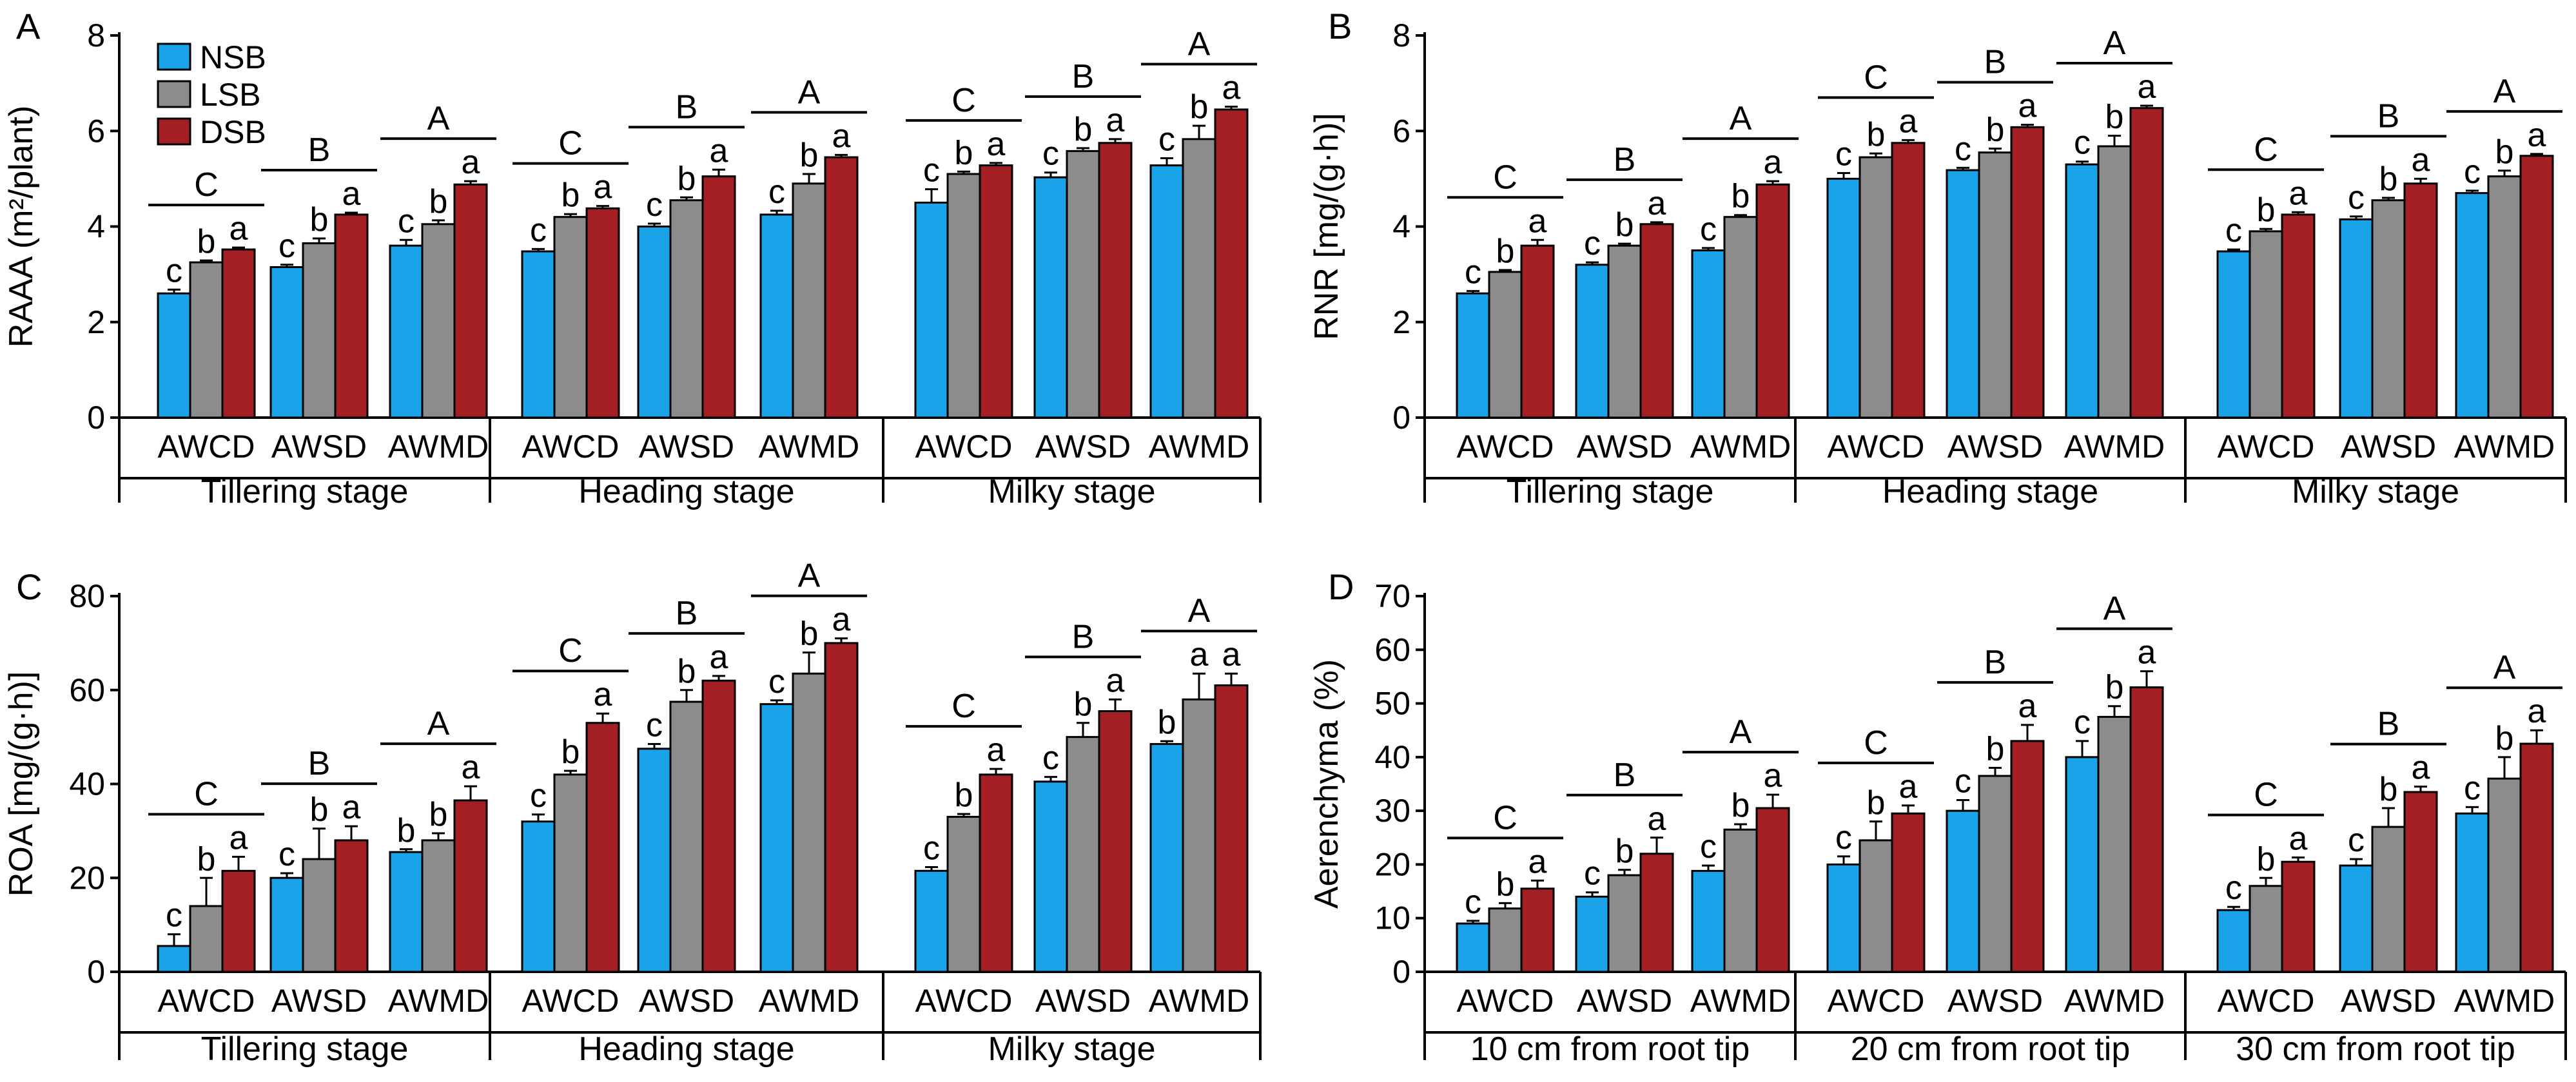 Image resolution: width=2576 pixels, height=1082 pixels. I want to click on y-tick-label: 50, so click(1392, 704).